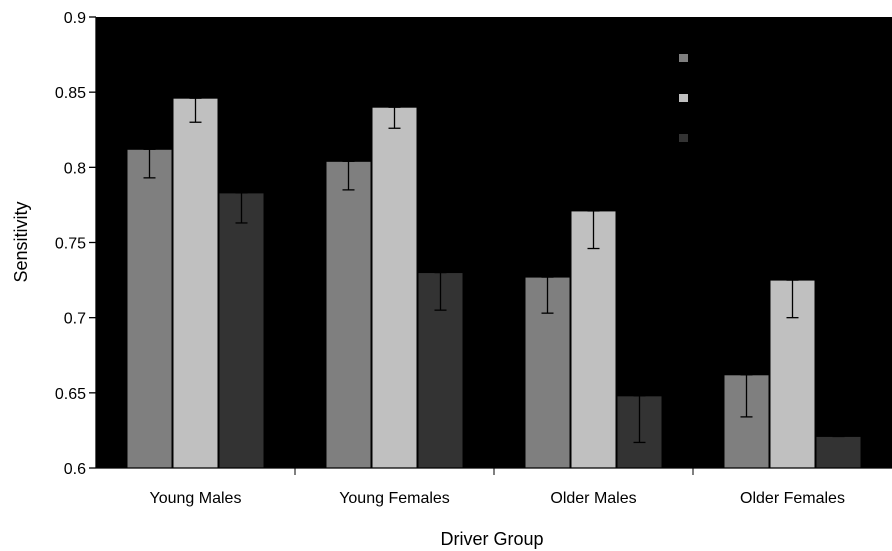 The width and height of the screenshot is (892, 551). I want to click on y-tick-label: 0.85, so click(70, 93).